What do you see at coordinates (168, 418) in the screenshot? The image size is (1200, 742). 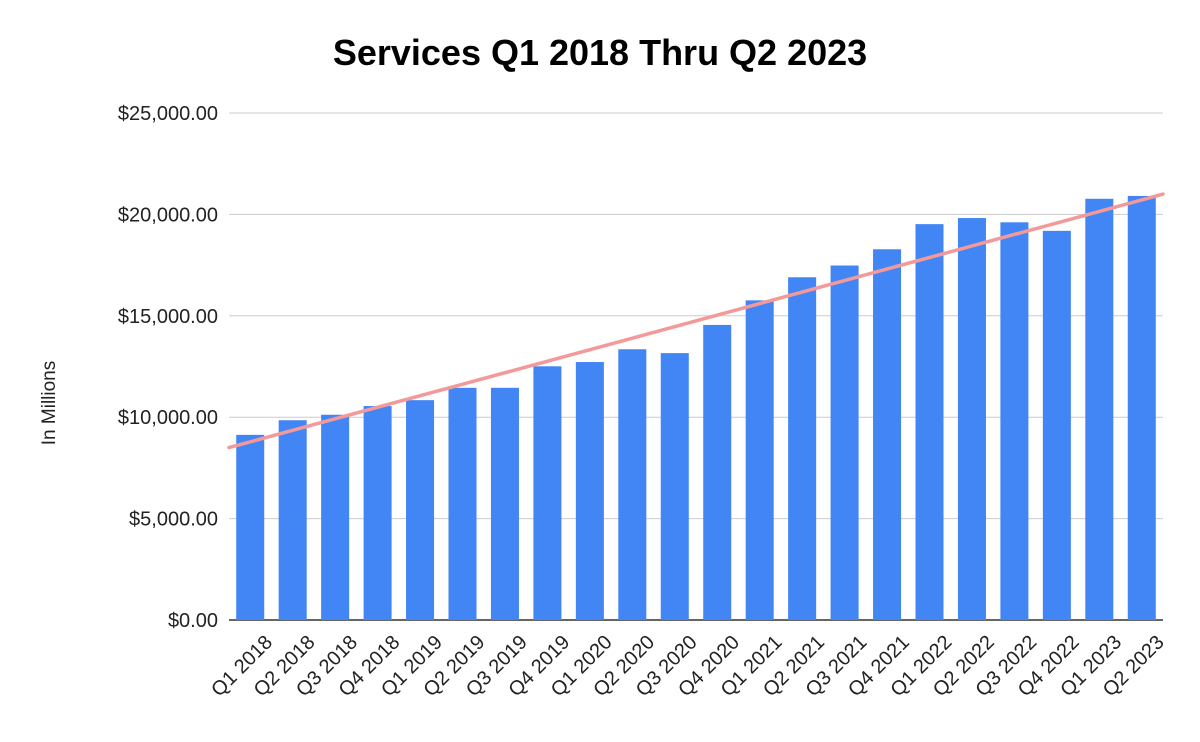 I see `y-tick-label: $10,000.00` at bounding box center [168, 418].